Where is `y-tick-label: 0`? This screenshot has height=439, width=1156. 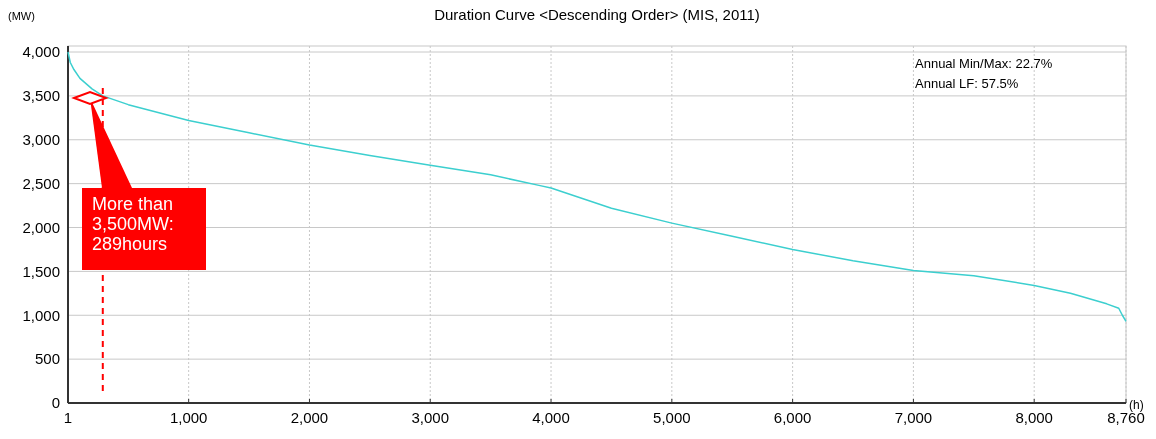
y-tick-label: 0 is located at coordinates (55, 403).